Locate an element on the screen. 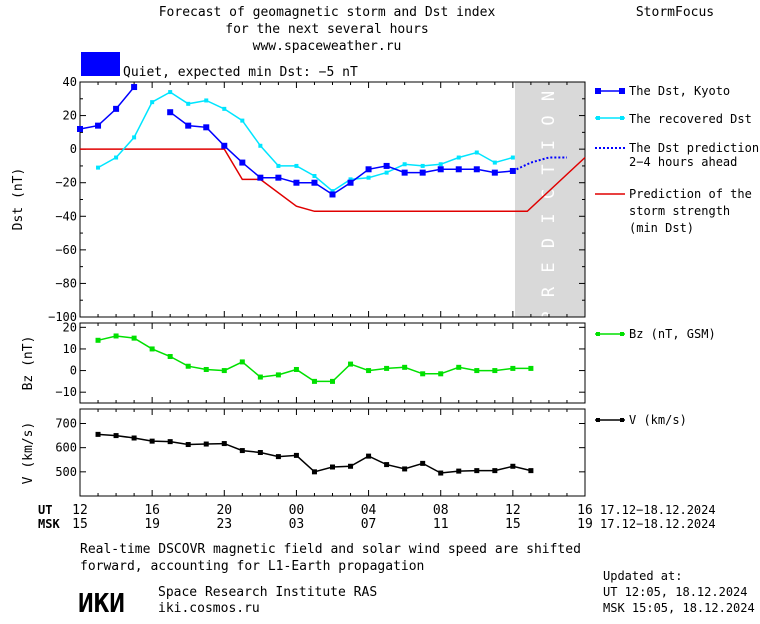 The height and width of the screenshot is (624, 760). prediction-label-letter: D is located at coordinates (549, 243).